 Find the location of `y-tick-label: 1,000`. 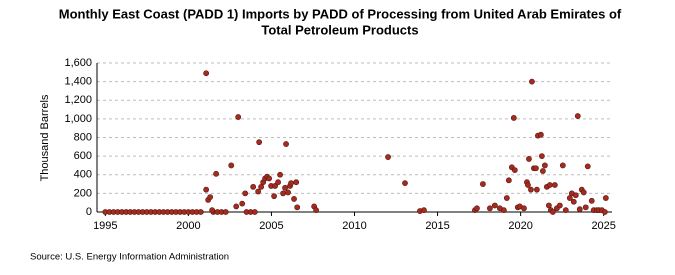

y-tick-label: 1,000 is located at coordinates (78, 119).